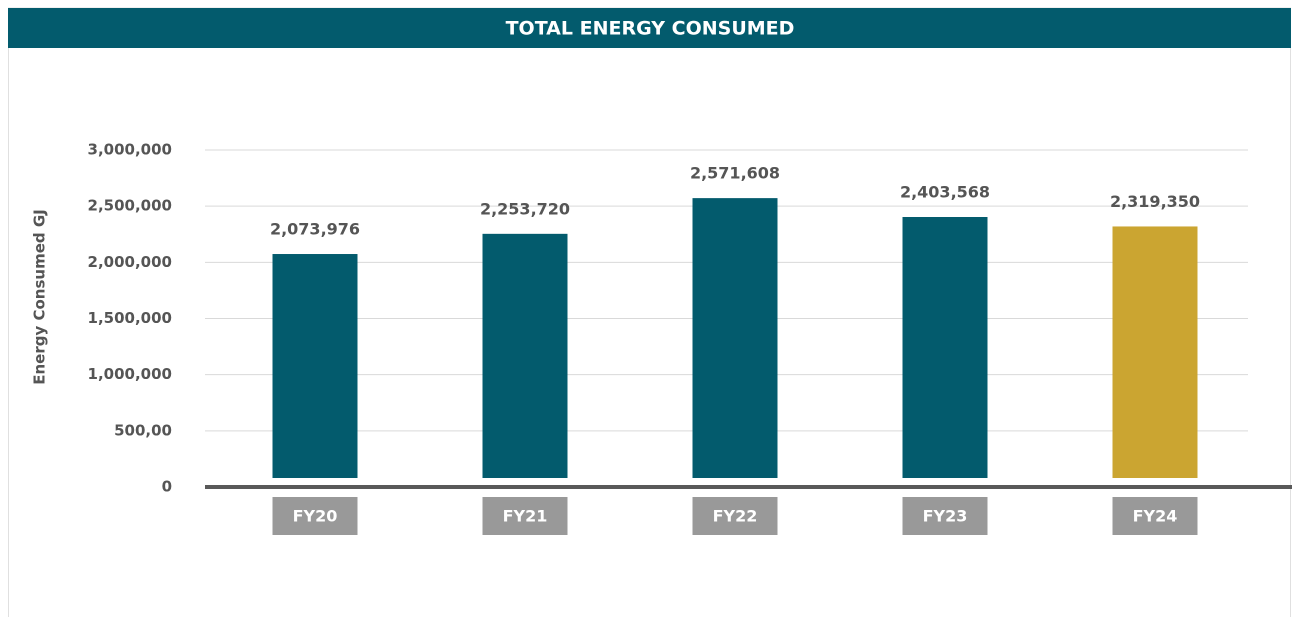 Image resolution: width=1292 pixels, height=621 pixels. I want to click on y-tick-label: 2,500,000, so click(130, 206).